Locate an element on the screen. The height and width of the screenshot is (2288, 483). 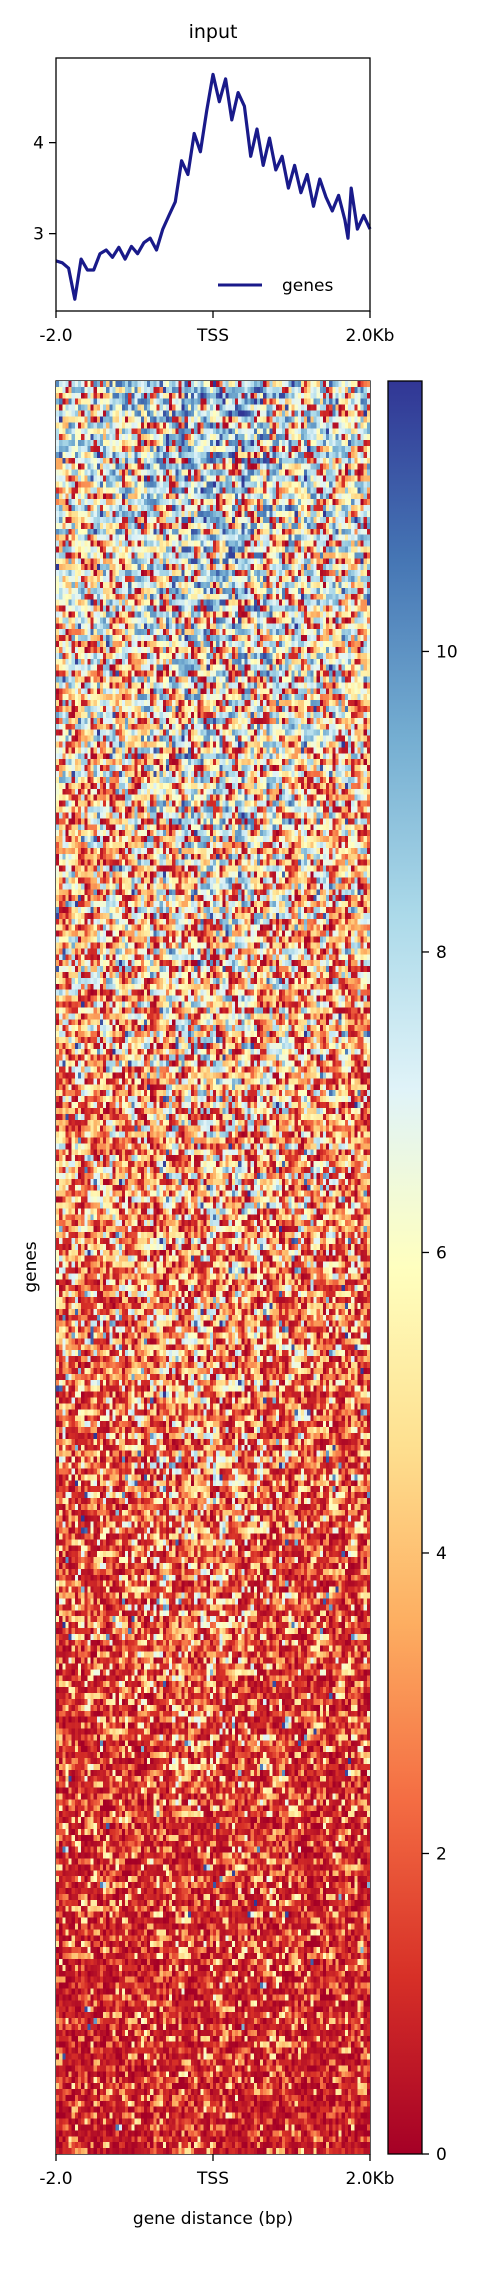
heatmap-x-tick-label: -2.0 is located at coordinates (55, 2179).